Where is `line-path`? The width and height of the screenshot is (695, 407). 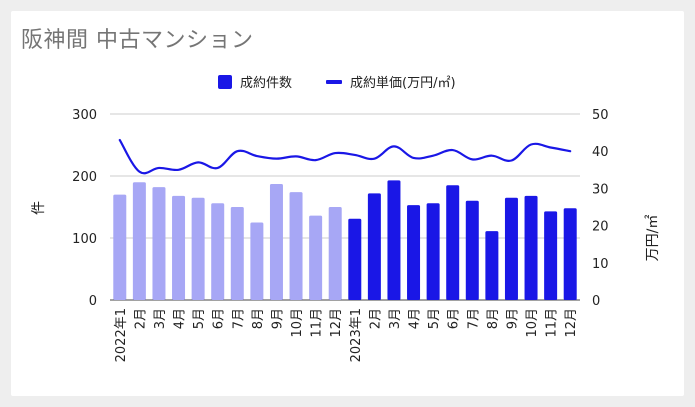
line-path is located at coordinates (345, 156).